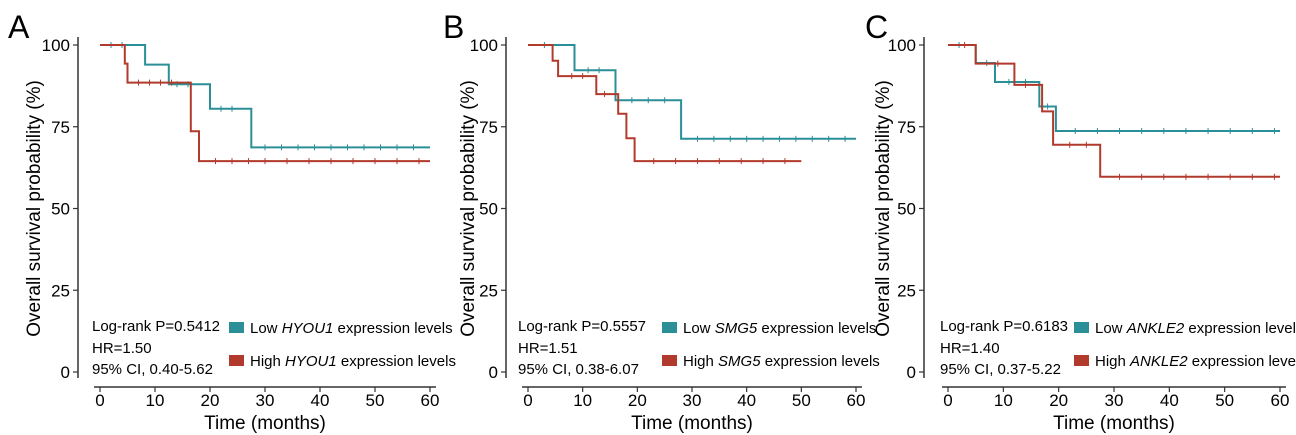 This screenshot has height=435, width=1296. What do you see at coordinates (779, 328) in the screenshot?
I see `legend-label-low: Low SMG5 expression levels` at bounding box center [779, 328].